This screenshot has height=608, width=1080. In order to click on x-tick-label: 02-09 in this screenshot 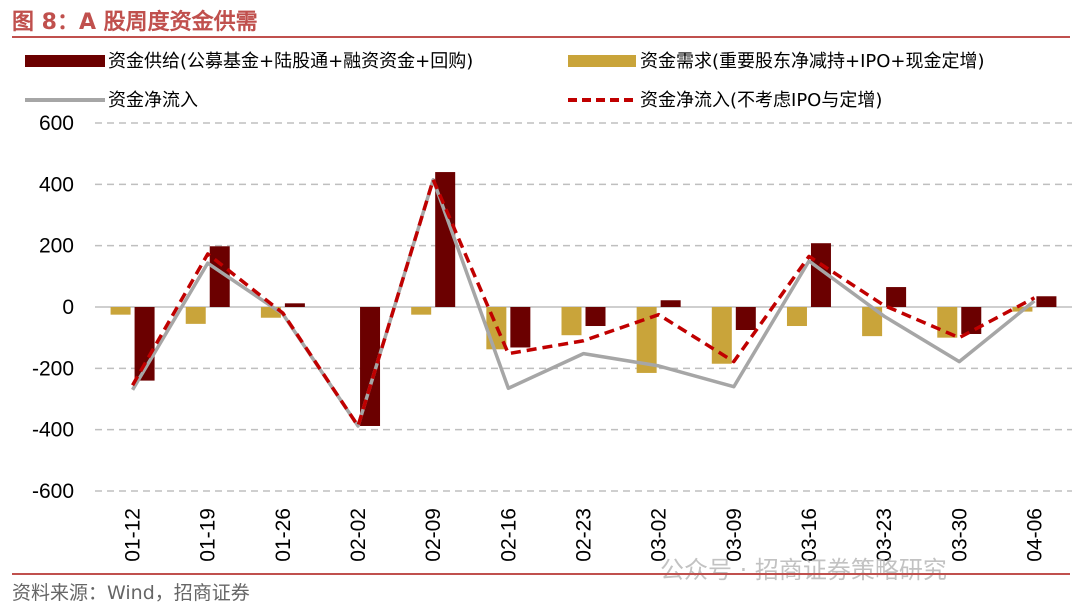, I will do `click(433, 535)`.